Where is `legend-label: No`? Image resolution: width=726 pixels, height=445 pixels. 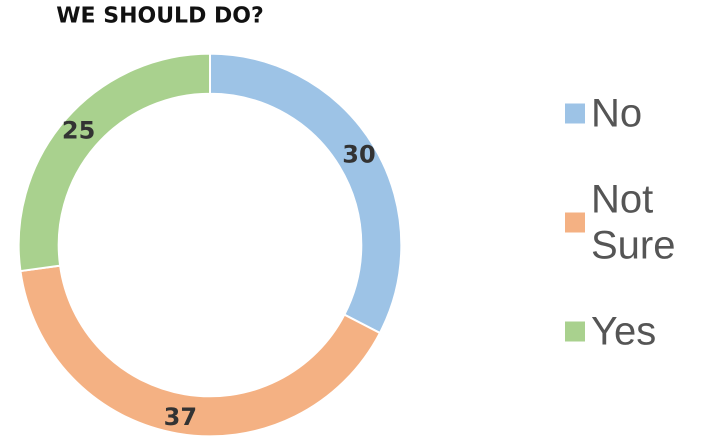
legend-label: No is located at coordinates (616, 114).